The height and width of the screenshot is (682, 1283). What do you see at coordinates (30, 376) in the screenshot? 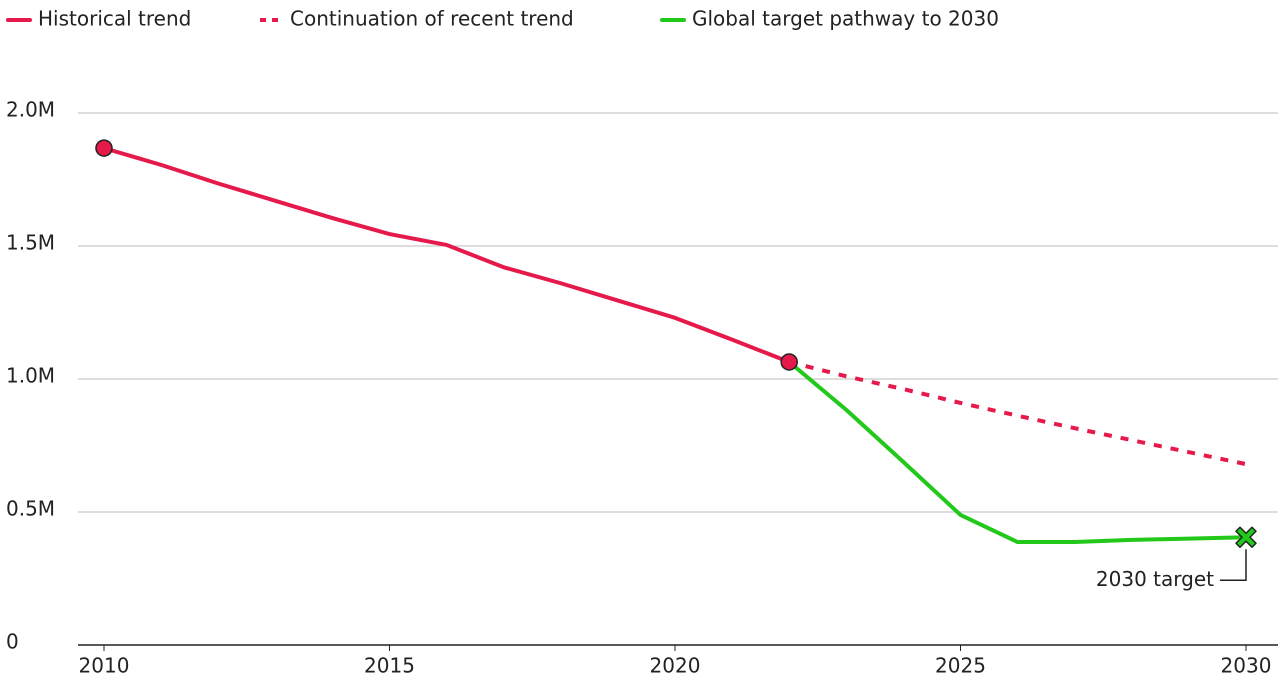
I see `y-tick-label: 1.0M` at bounding box center [30, 376].